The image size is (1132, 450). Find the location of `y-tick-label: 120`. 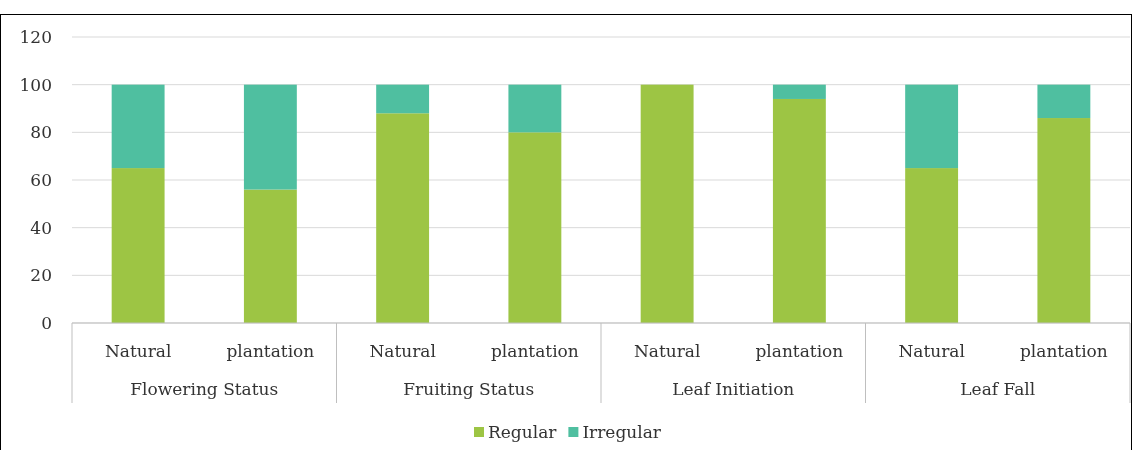

y-tick-label: 120 is located at coordinates (35, 37).